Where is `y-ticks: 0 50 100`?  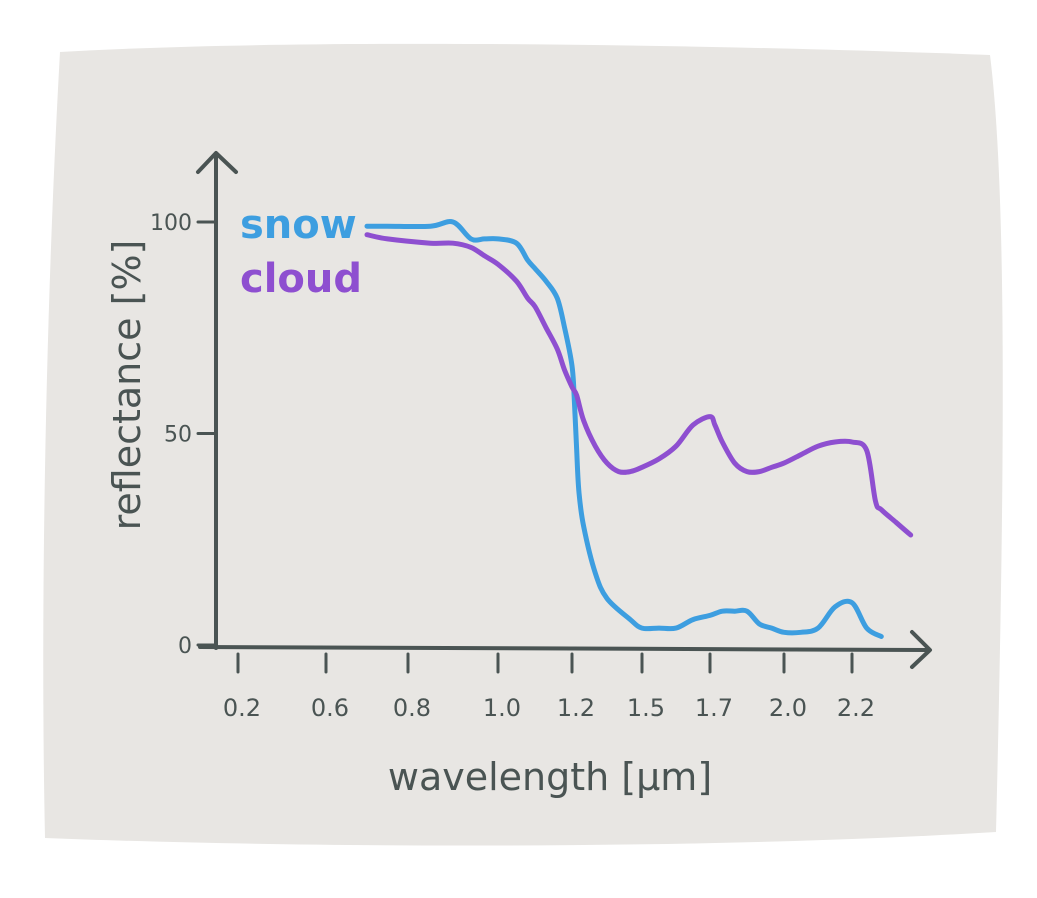
y-ticks: 0 50 100 is located at coordinates (184, 435).